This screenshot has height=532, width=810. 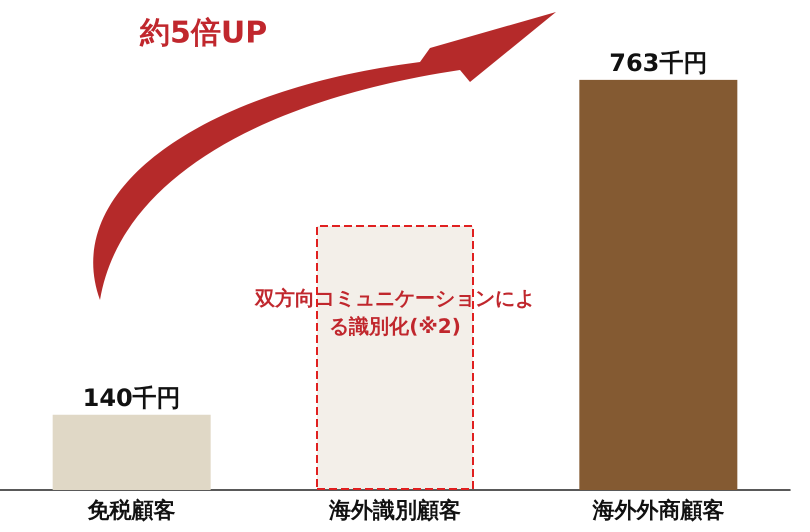 I want to click on data-label: 140千円, so click(x=131, y=398).